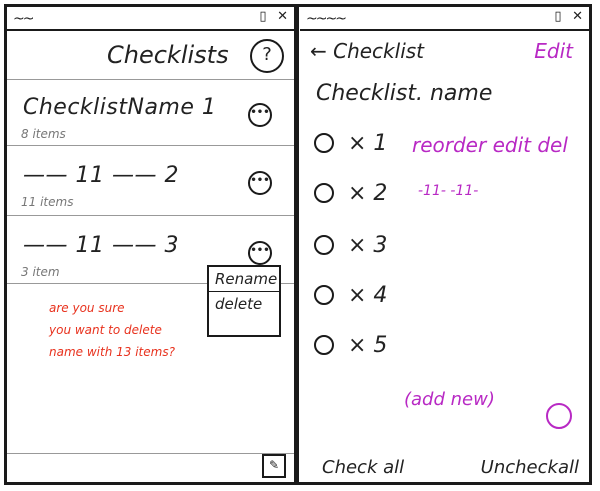 The height and width of the screenshot is (491, 600). I want to click on item-label: × 3, so click(368, 245).